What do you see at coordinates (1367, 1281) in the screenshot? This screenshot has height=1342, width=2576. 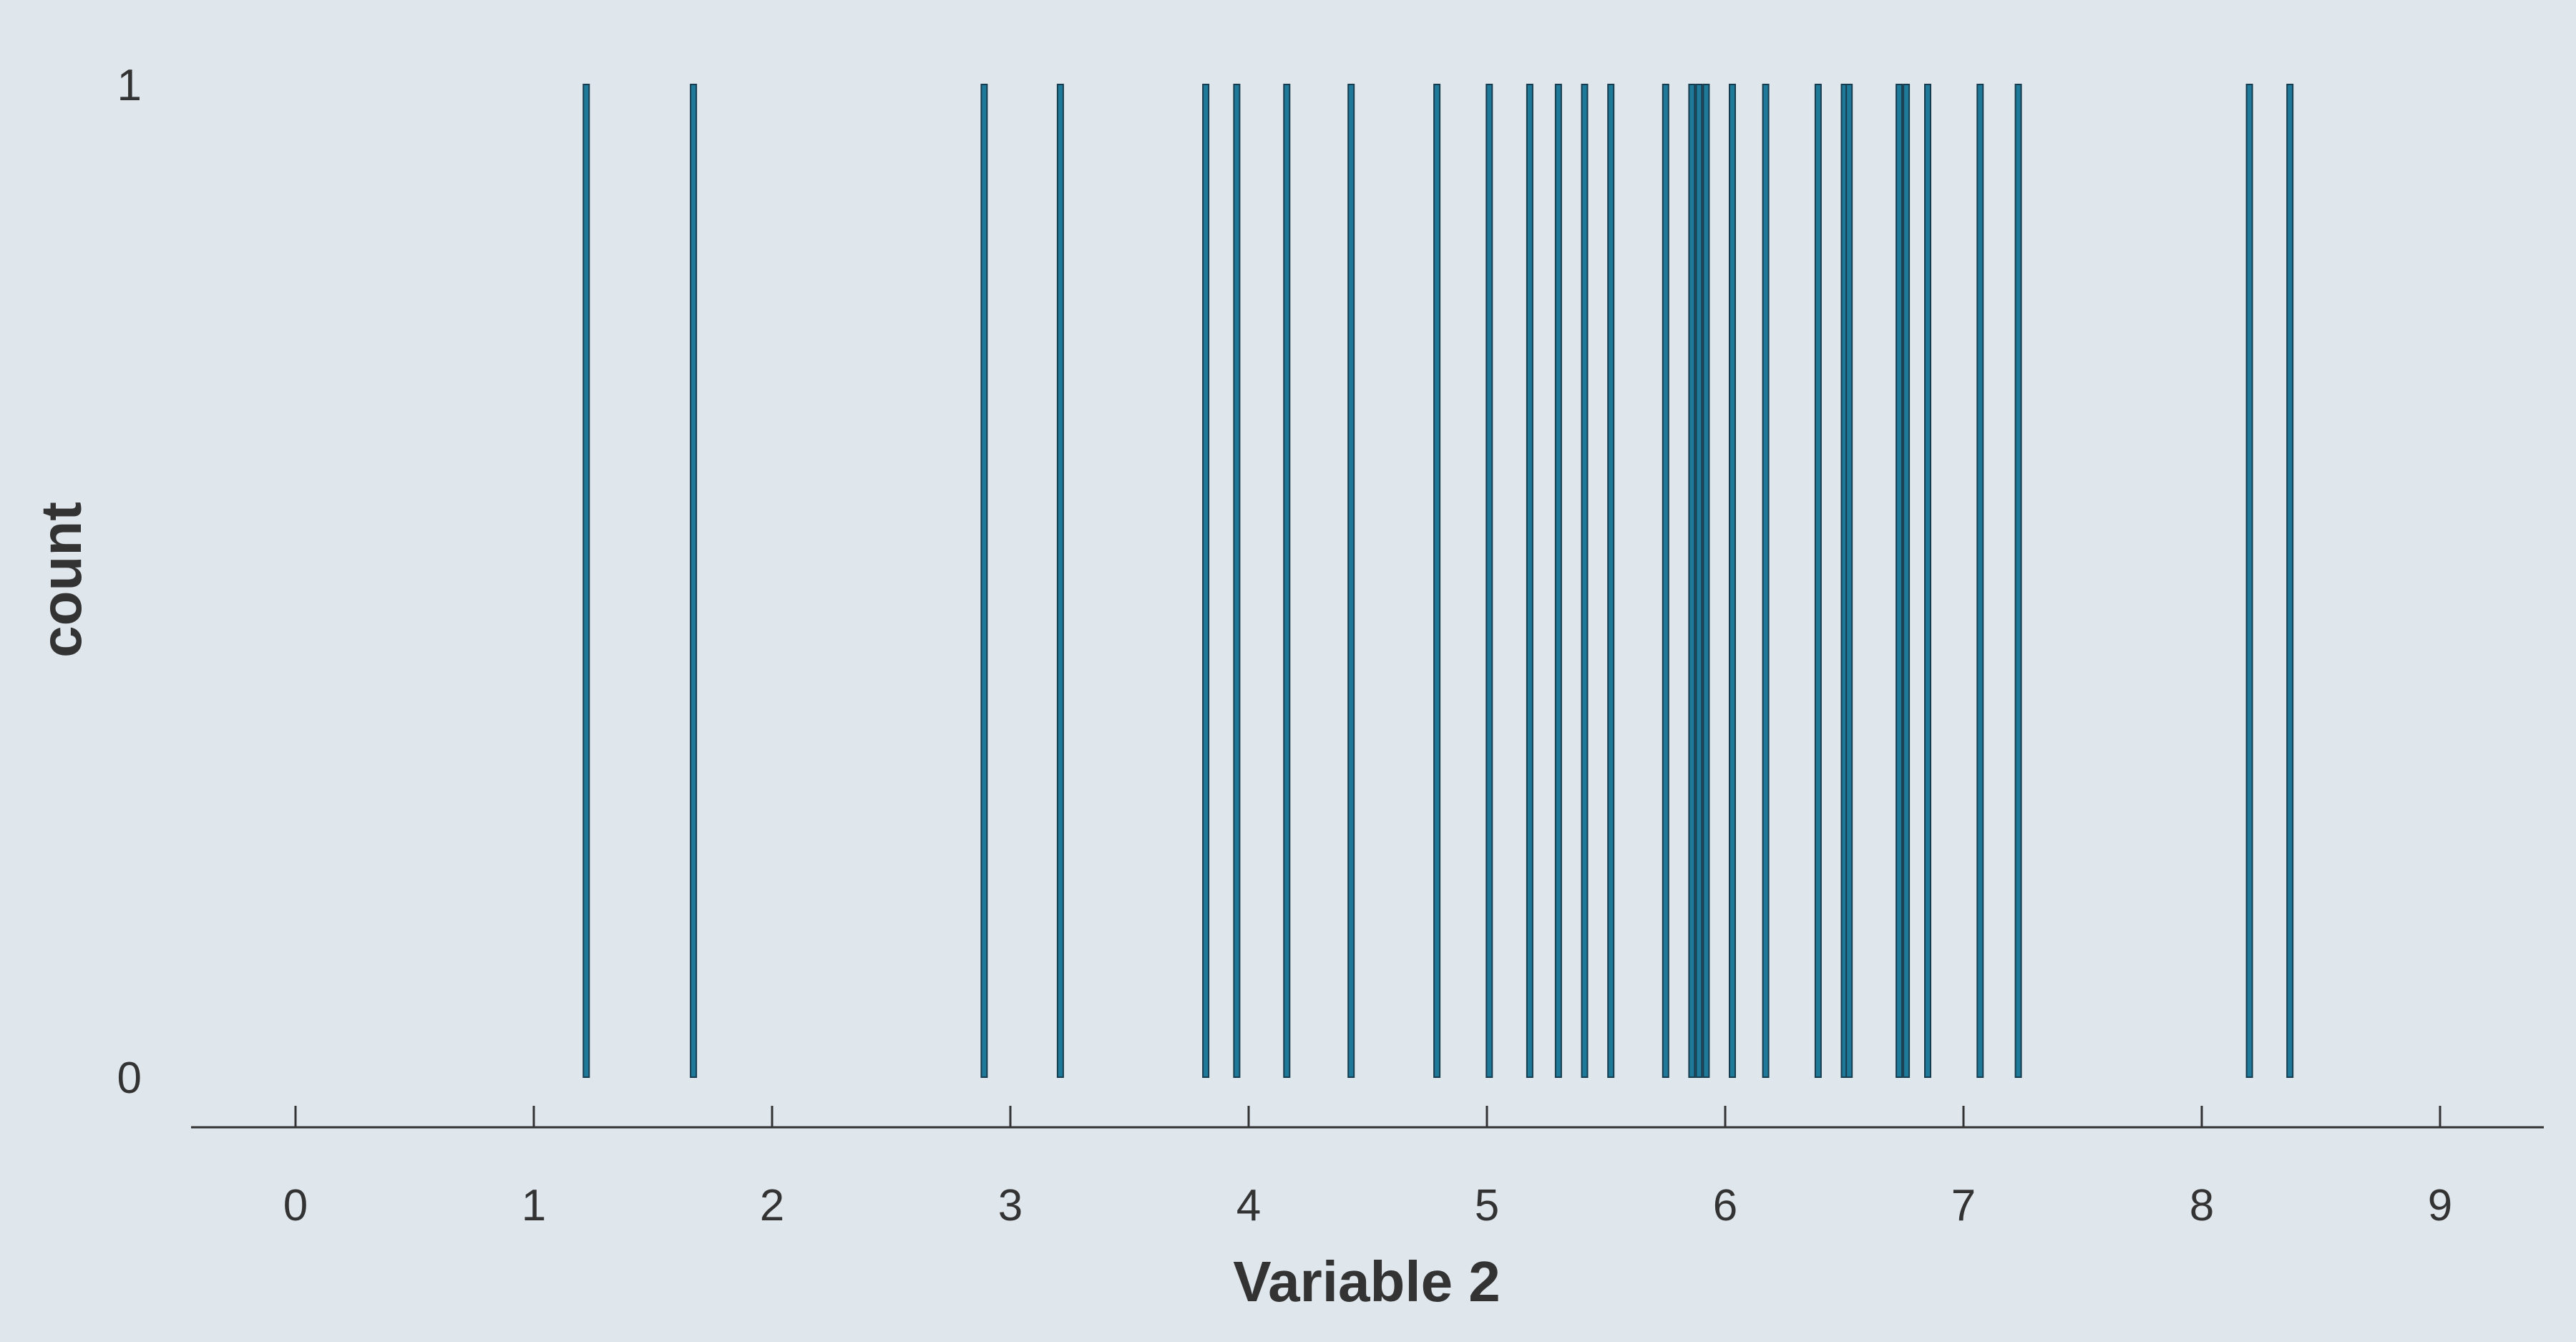 I see `x-axis-title: Variable 2` at bounding box center [1367, 1281].